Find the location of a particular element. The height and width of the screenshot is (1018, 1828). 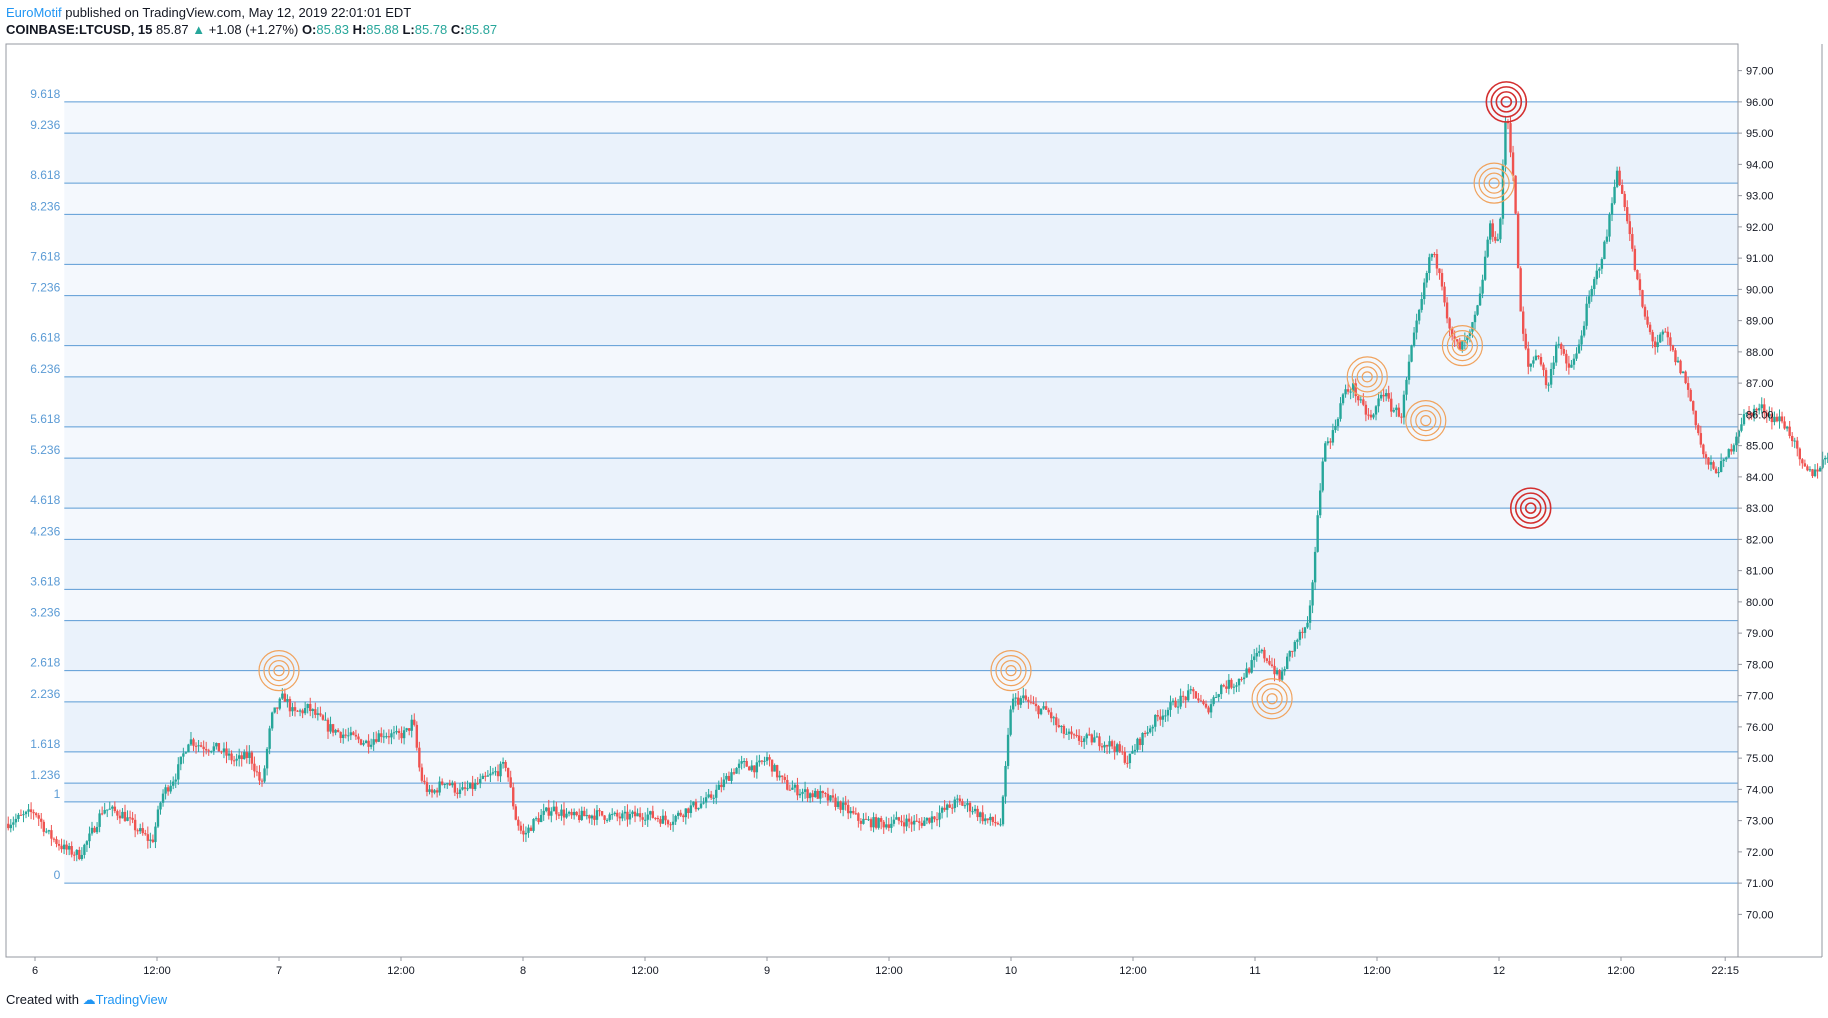

author-name: EuroMotif is located at coordinates (34, 12).